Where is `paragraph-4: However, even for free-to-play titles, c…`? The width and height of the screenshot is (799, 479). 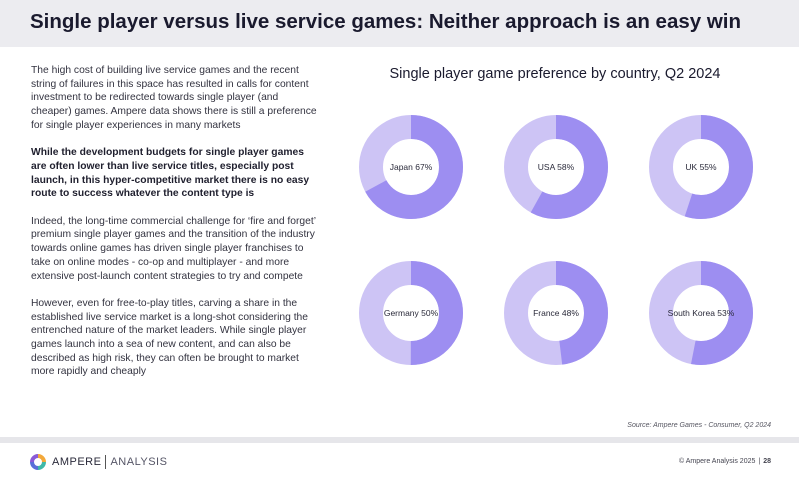
paragraph-4: However, even for free-to-play titles, c… is located at coordinates (170, 337).